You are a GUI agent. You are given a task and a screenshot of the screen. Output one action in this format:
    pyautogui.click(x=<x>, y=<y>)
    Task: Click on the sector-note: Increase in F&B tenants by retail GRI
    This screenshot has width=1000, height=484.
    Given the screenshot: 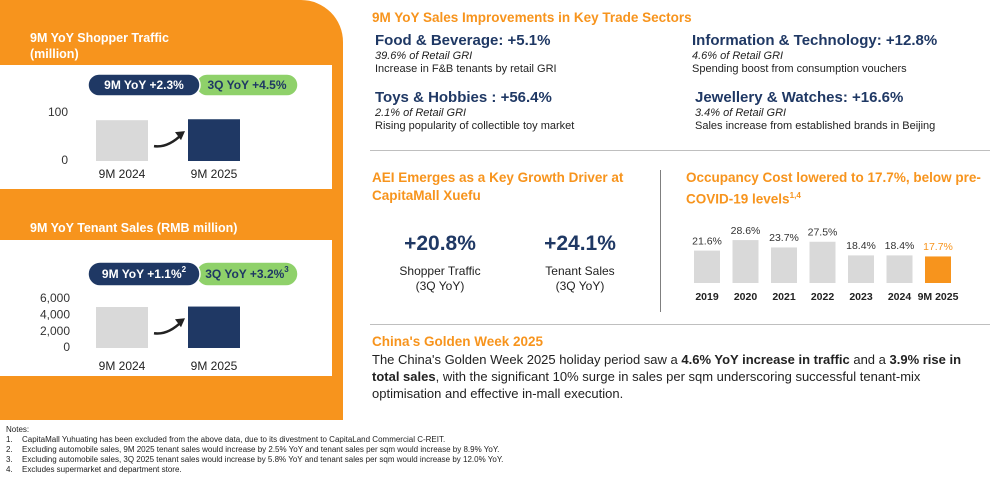 What is the action you would take?
    pyautogui.click(x=466, y=69)
    